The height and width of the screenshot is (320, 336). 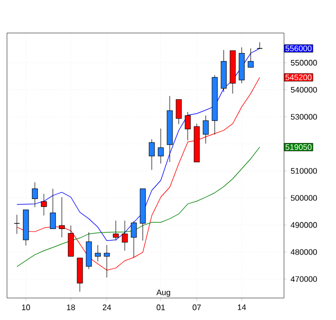 What do you see at coordinates (299, 147) in the screenshot?
I see `text: 519050` at bounding box center [299, 147].